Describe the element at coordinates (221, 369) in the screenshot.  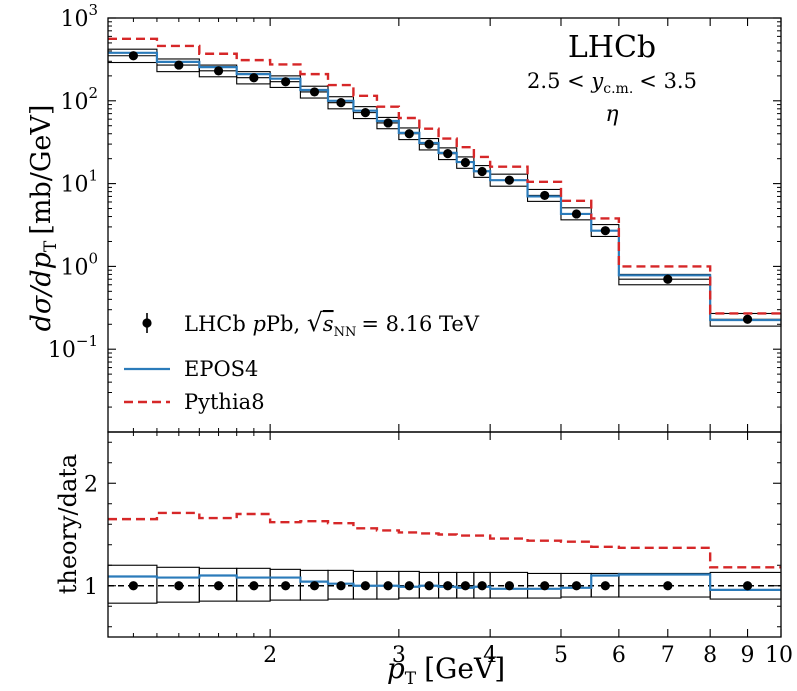
I see `legend-epos4-label: EPOS4` at that location.